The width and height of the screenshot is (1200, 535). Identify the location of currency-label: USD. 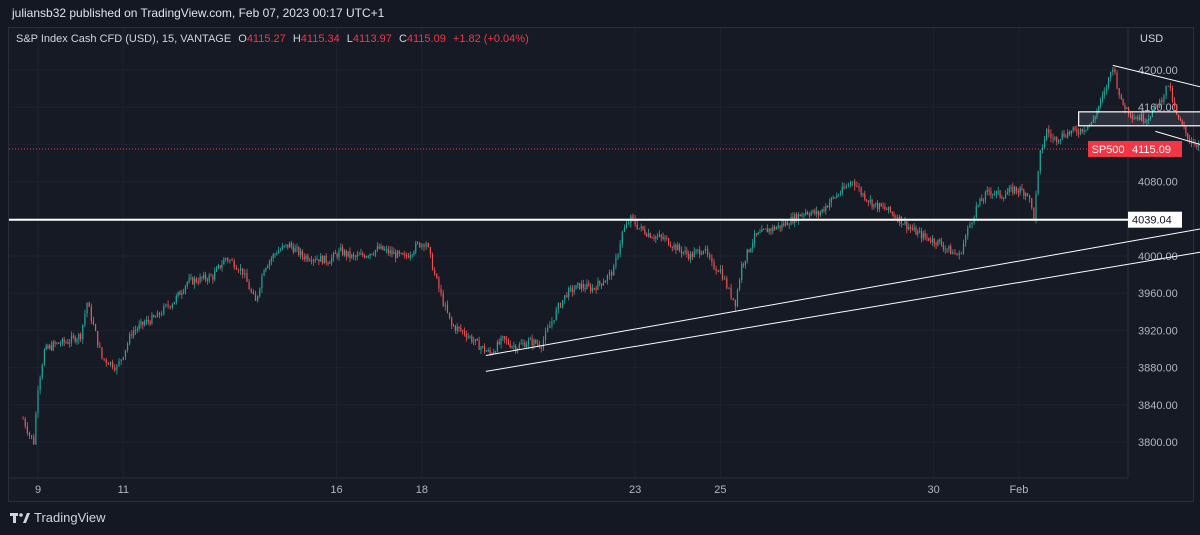
(1151, 39).